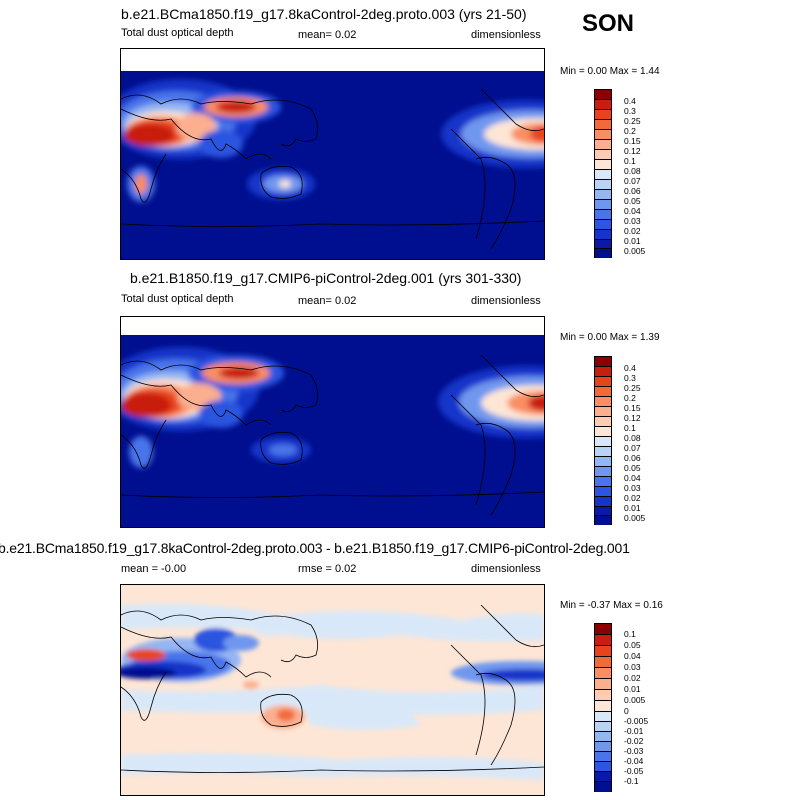  I want to click on colorbar-tick-label: 0.2, so click(630, 131).